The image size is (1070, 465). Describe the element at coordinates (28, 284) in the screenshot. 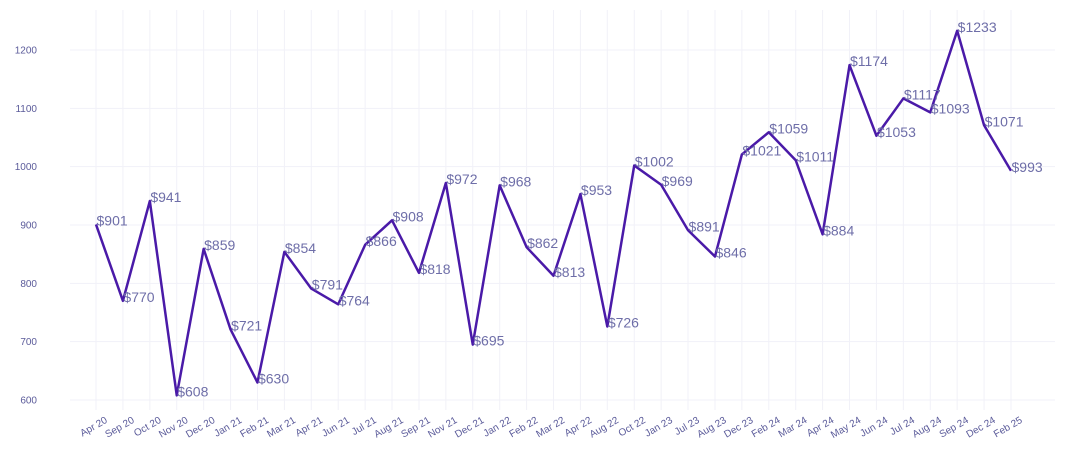

I see `y-tick-label: 800` at that location.